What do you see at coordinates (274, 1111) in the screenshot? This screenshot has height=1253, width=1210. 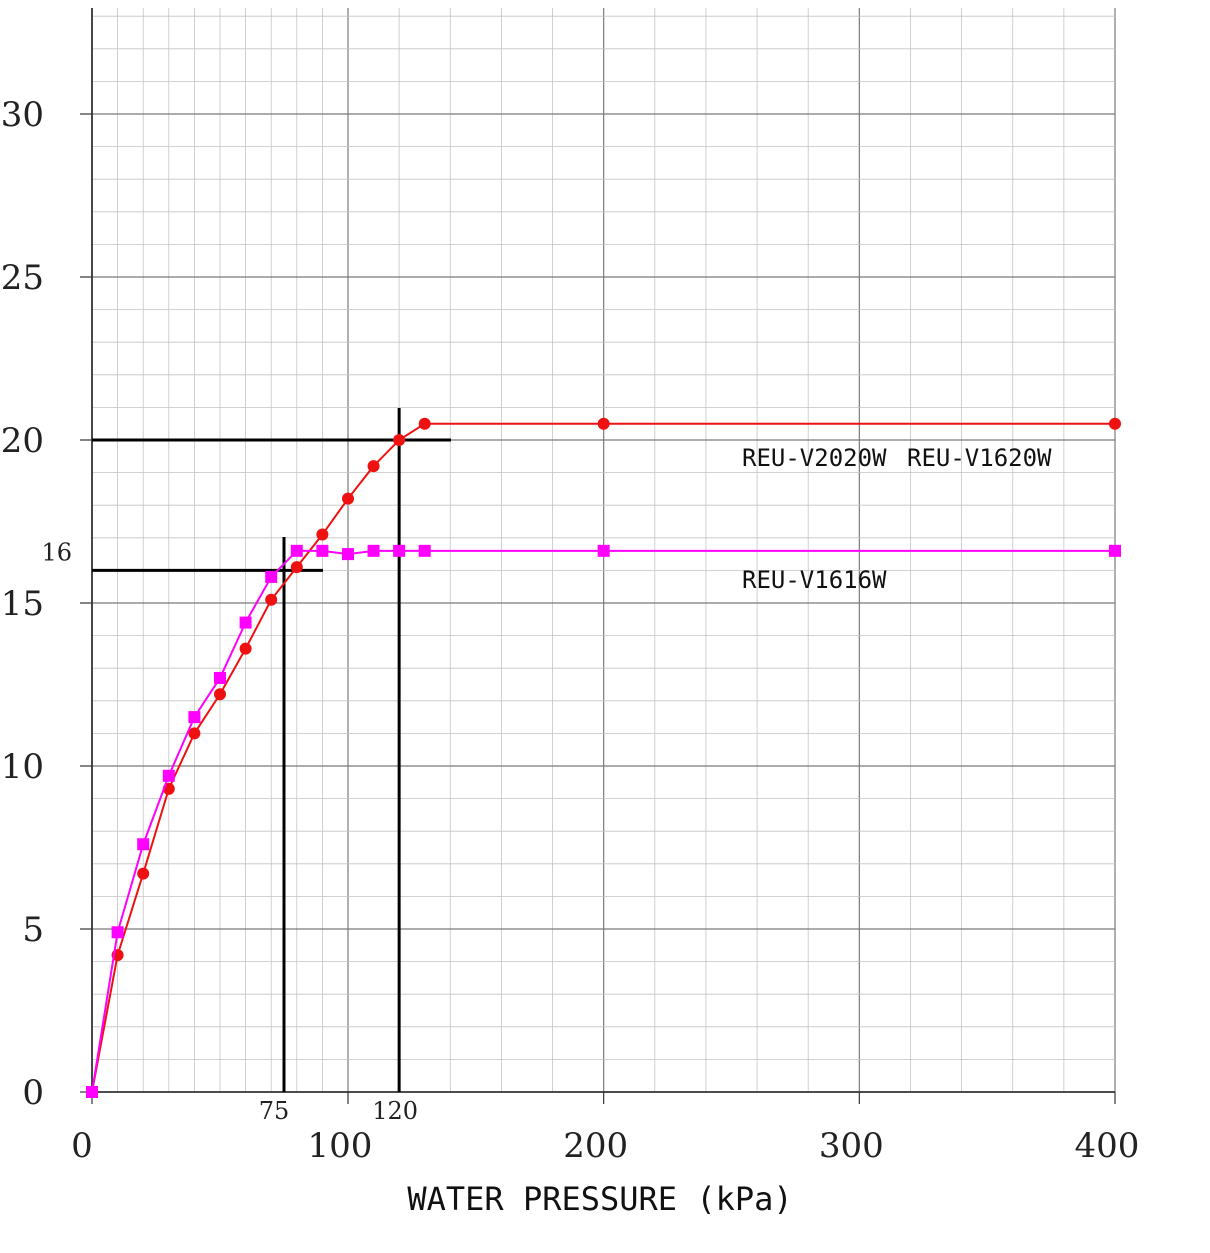 I see `reference-label-x: 75` at bounding box center [274, 1111].